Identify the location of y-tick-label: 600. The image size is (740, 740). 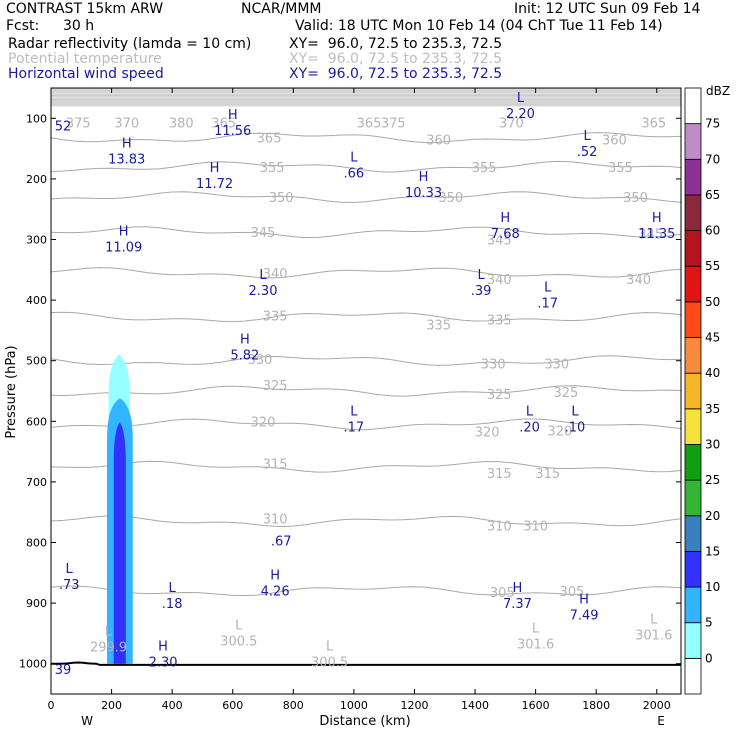
(36, 421).